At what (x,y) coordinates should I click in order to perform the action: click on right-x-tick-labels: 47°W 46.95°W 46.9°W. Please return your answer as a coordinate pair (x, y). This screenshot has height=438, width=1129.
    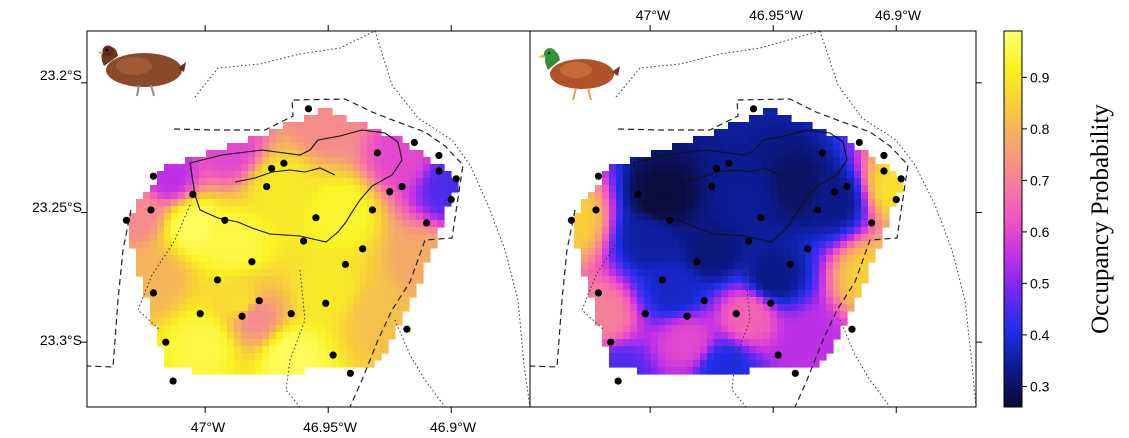
    Looking at the image, I should click on (779, 15).